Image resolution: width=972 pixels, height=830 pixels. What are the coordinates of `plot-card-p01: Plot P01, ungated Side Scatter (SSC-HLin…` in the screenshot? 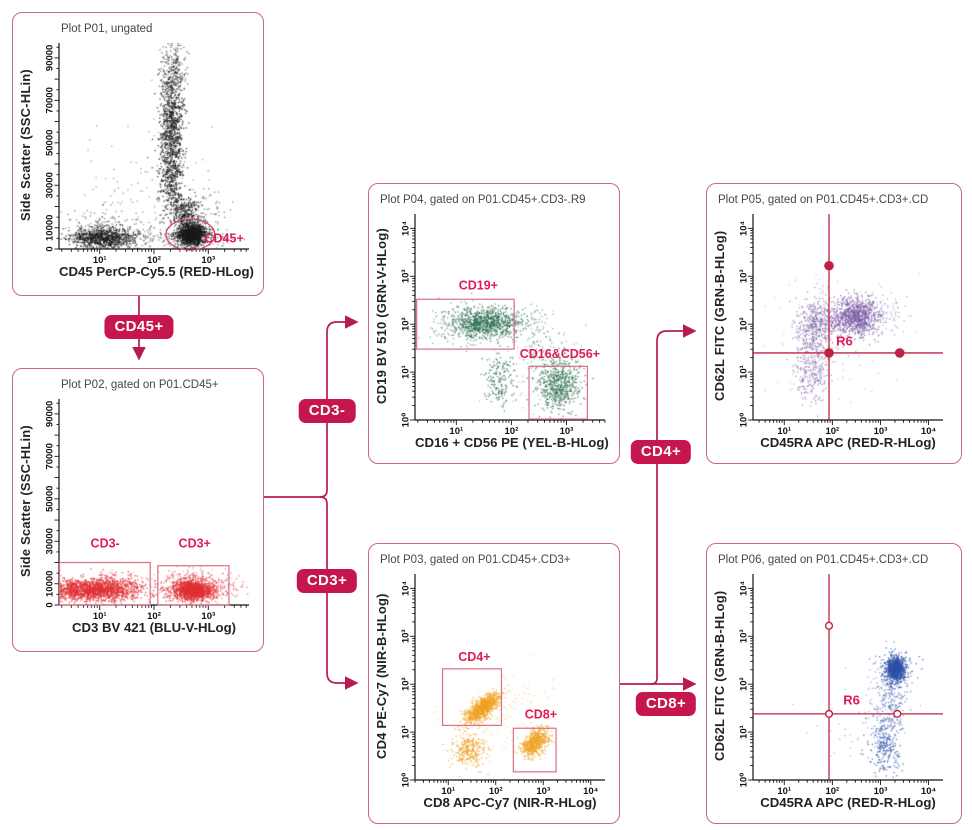 It's located at (138, 154).